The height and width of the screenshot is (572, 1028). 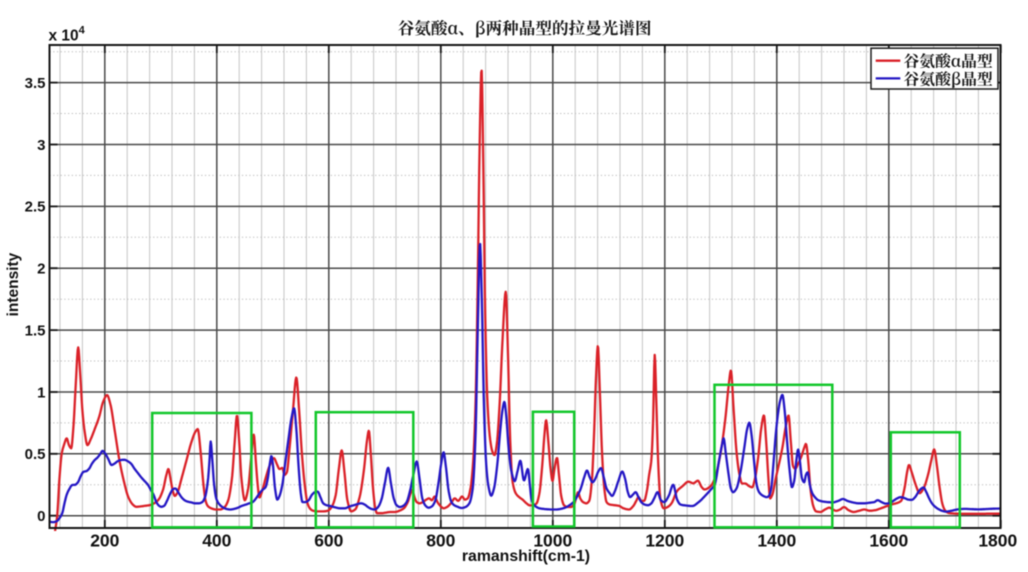 I want to click on svg-text: 3.5, so click(x=35, y=83).